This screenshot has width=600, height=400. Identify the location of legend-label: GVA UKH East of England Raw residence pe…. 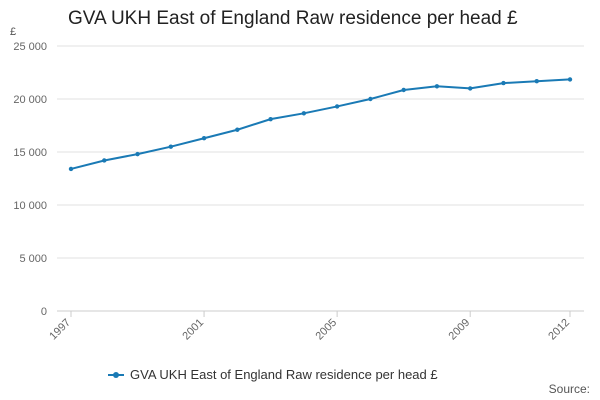
(284, 374).